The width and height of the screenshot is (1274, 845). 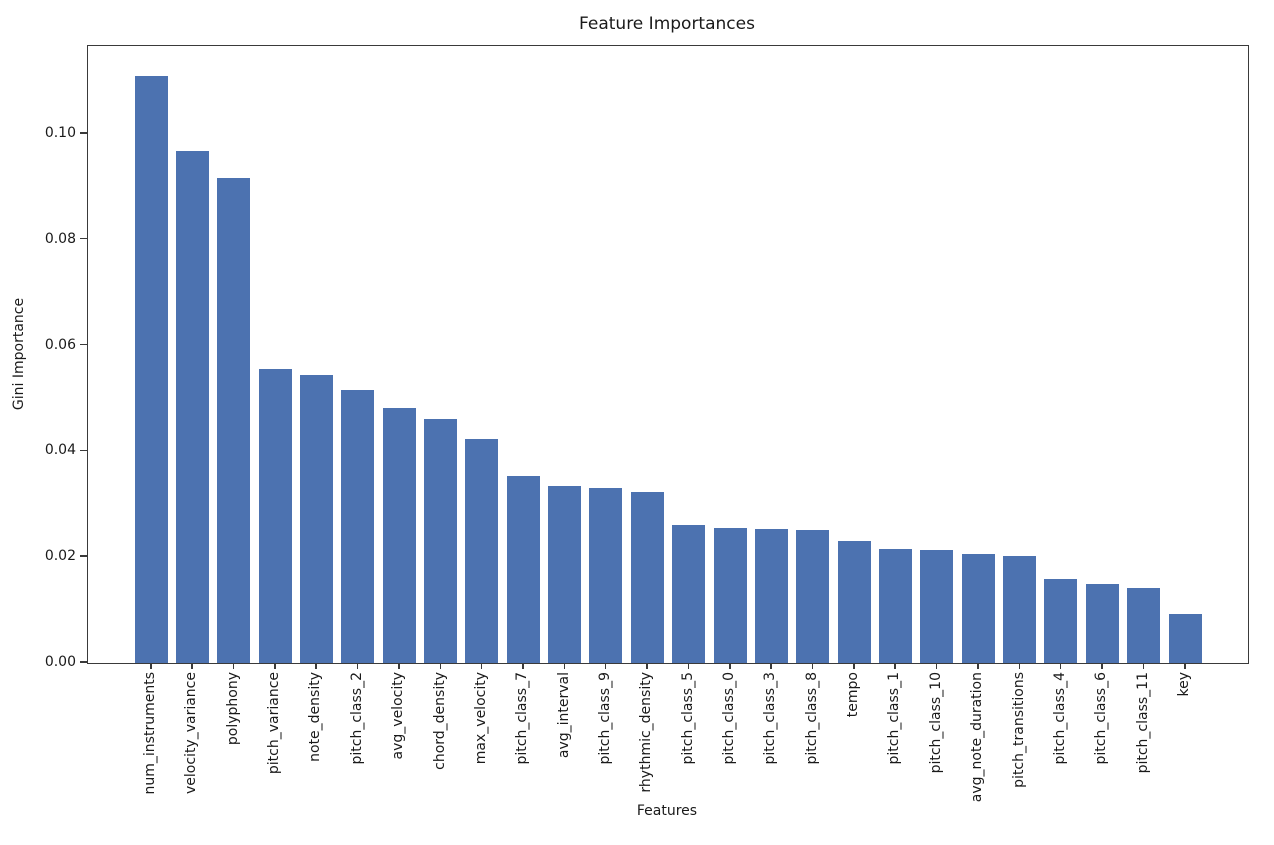 What do you see at coordinates (60, 344) in the screenshot?
I see `y-tick-label-0.06: 0.06` at bounding box center [60, 344].